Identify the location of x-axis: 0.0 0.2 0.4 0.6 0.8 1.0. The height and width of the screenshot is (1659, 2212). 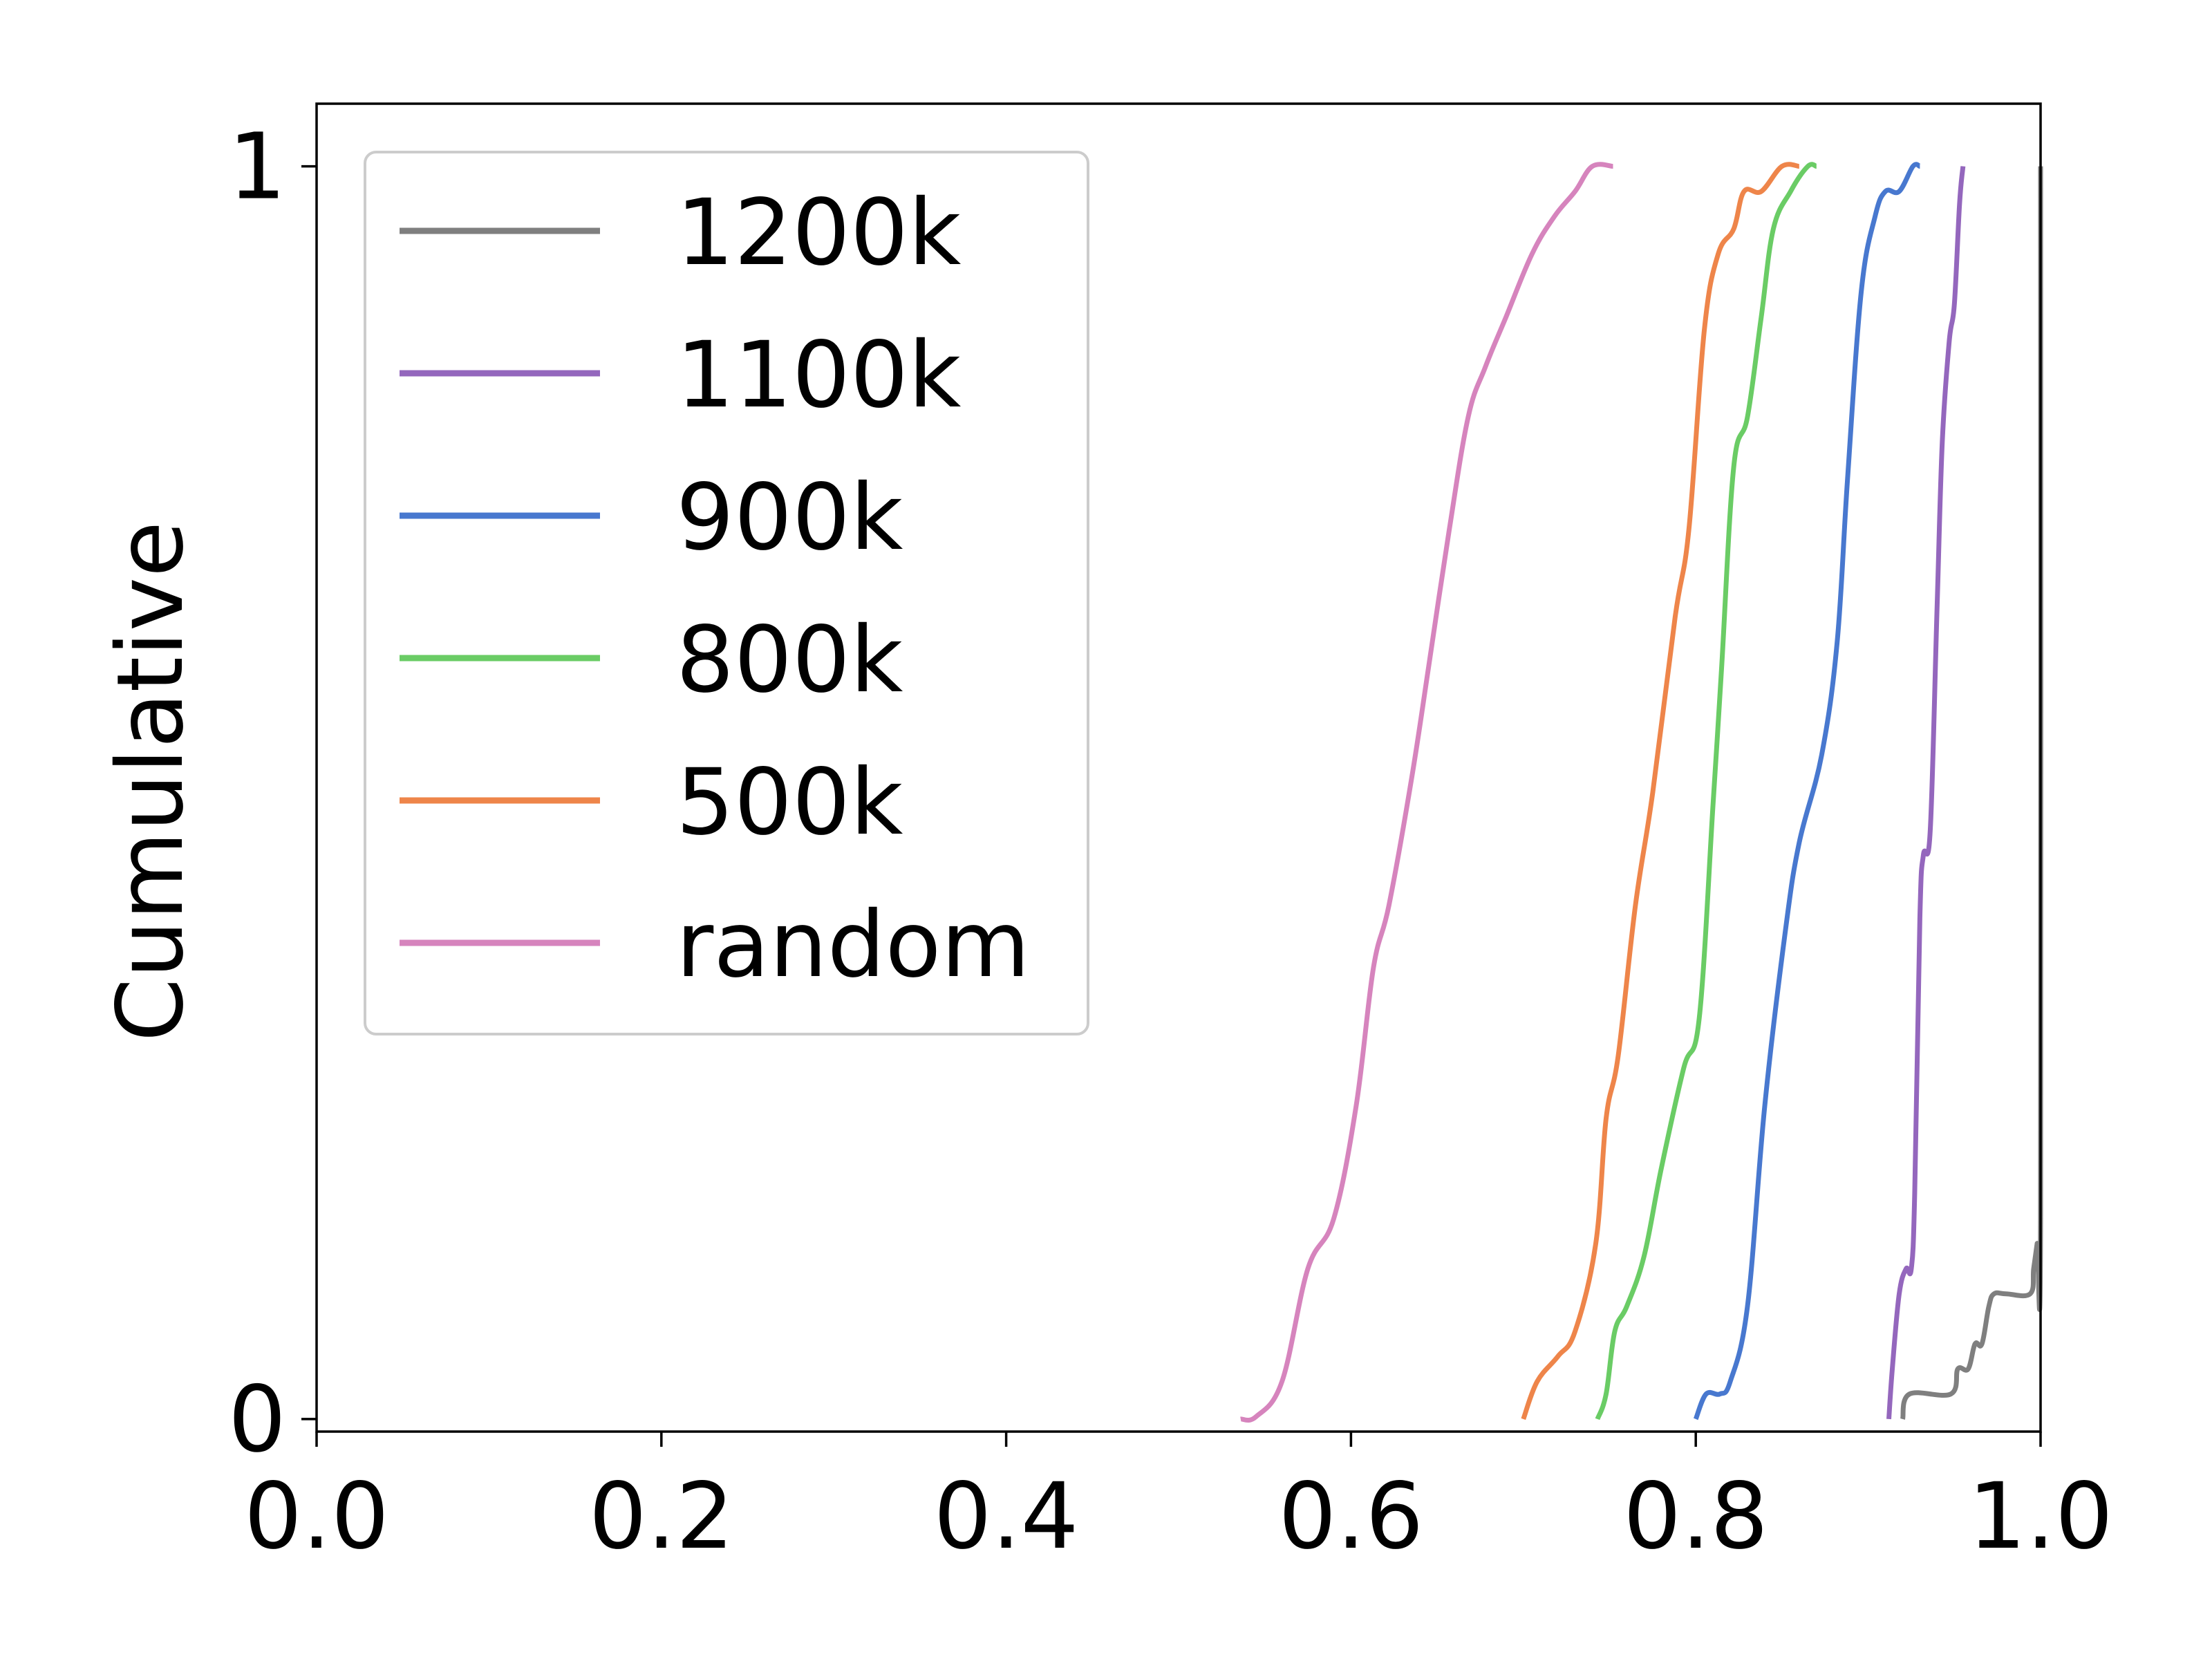
(1178, 1501).